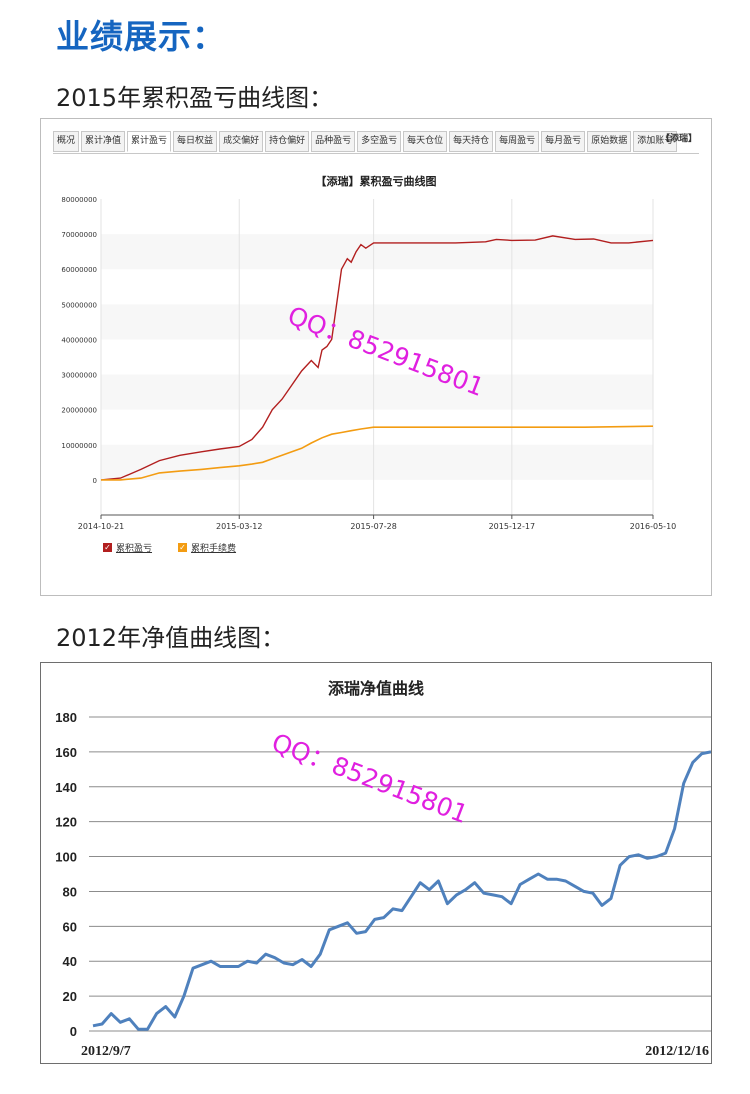 The width and height of the screenshot is (750, 1094). I want to click on chart1-y-tick-label: 70000000, so click(79, 235).